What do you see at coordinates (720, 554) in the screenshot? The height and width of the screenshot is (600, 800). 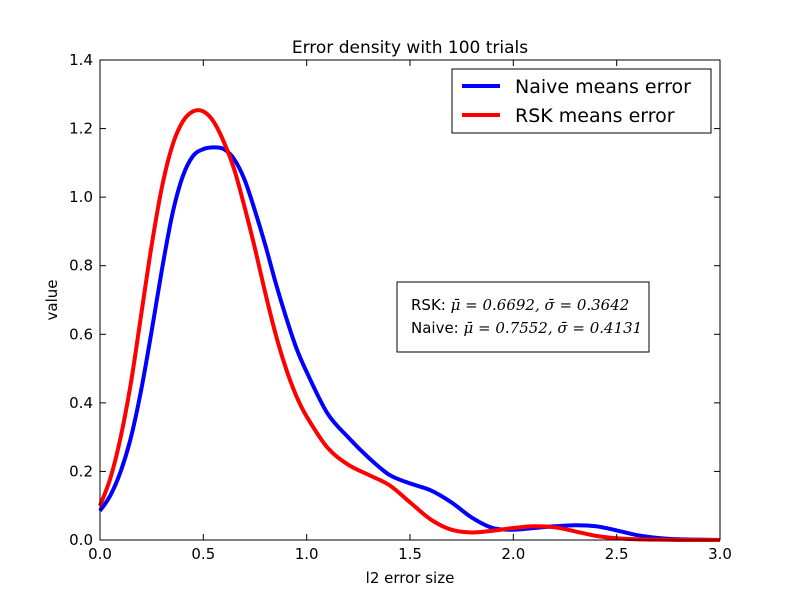 I see `x-tick-label: 3.0` at bounding box center [720, 554].